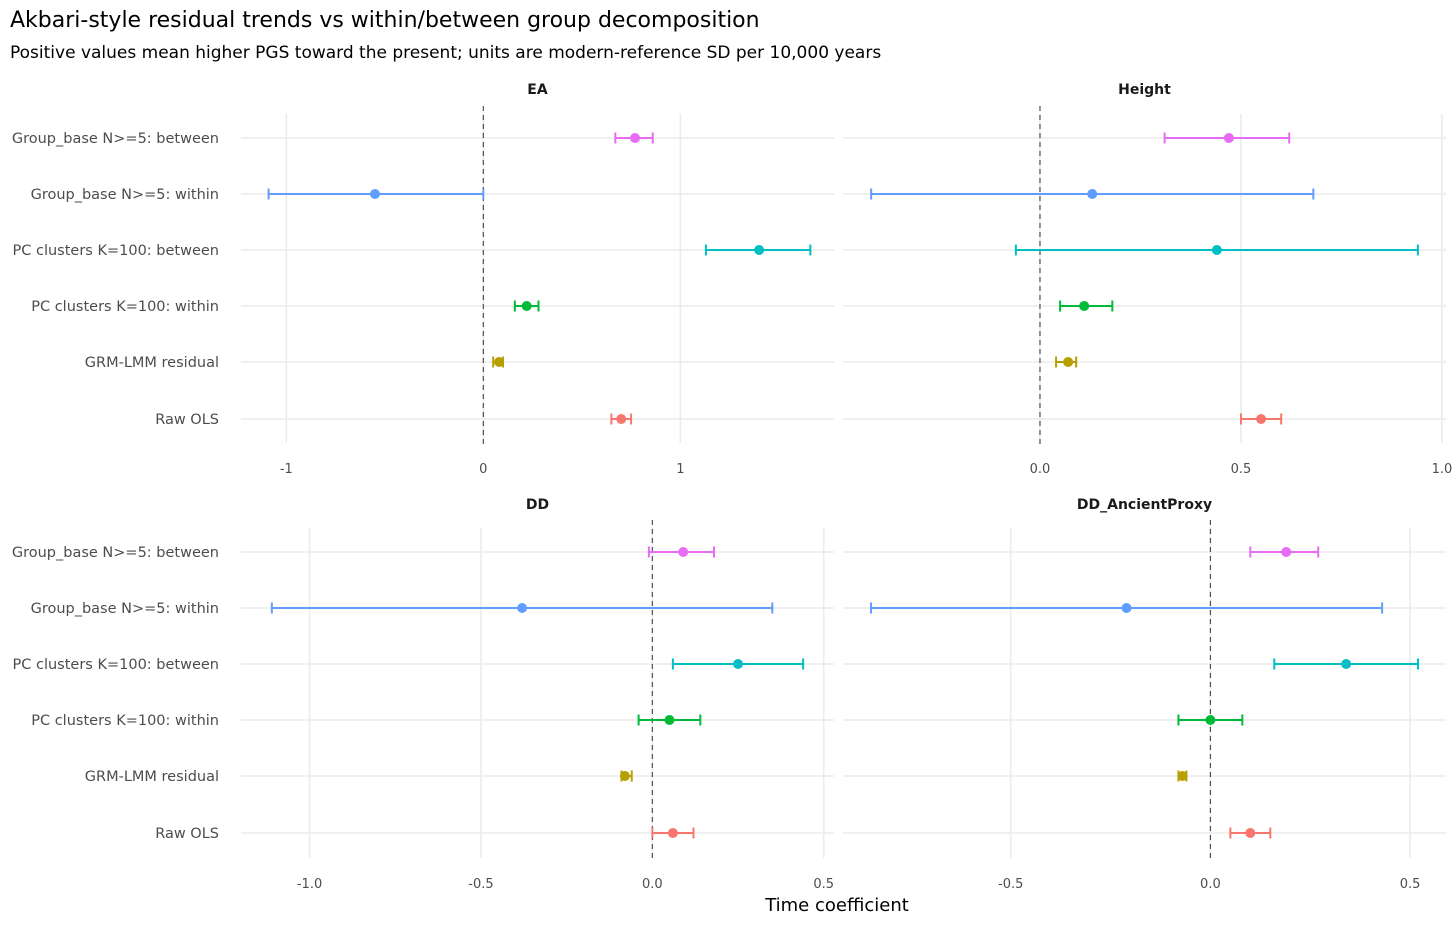 The height and width of the screenshot is (927, 1456). Describe the element at coordinates (483, 469) in the screenshot. I see `x-tick-label: 0` at that location.